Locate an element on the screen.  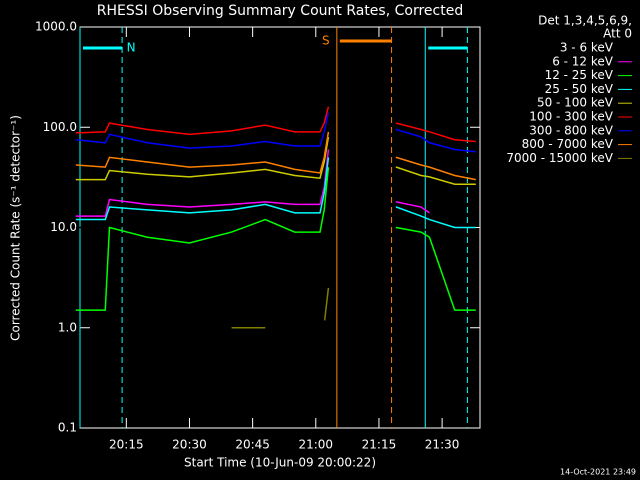
legend-label: 6 - 12 keV is located at coordinates (583, 61).